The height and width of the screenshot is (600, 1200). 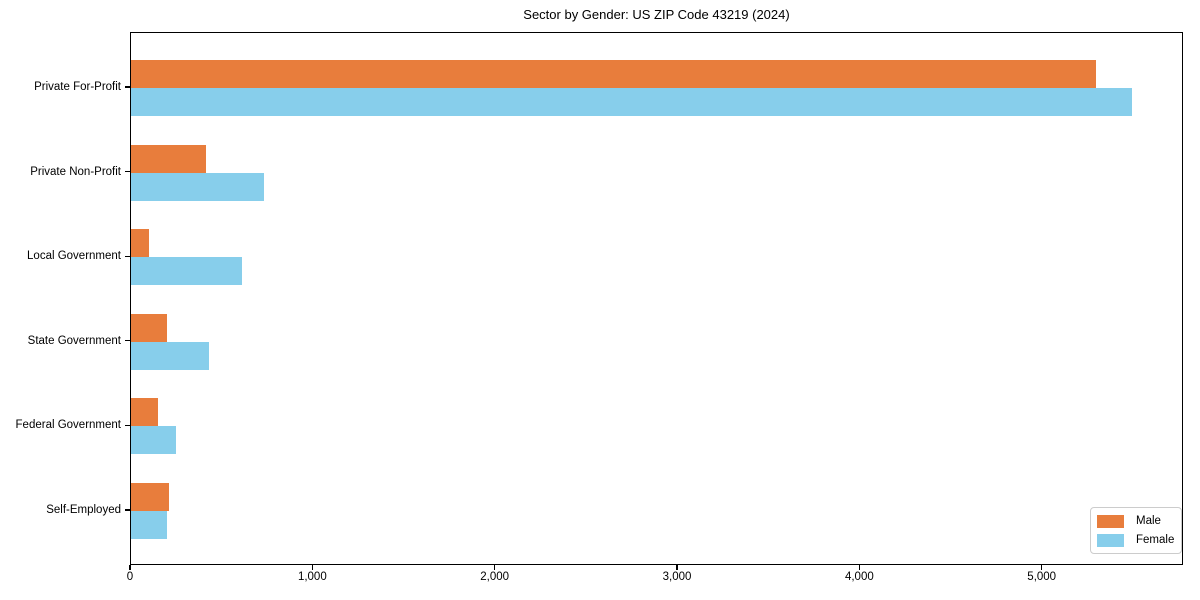 I want to click on bar-female-private-non-profit, so click(x=197, y=186).